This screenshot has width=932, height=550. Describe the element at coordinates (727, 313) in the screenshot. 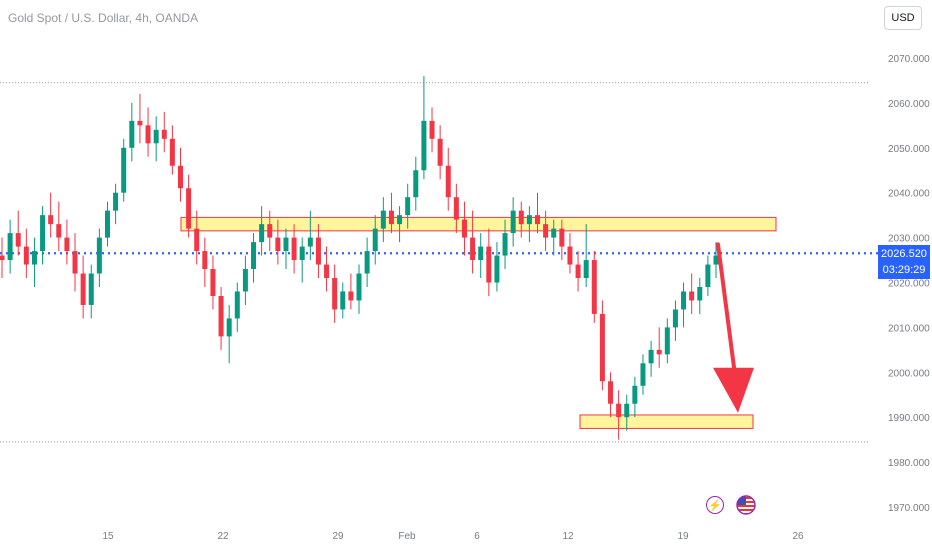

I see `projection-arrow-shaft` at that location.